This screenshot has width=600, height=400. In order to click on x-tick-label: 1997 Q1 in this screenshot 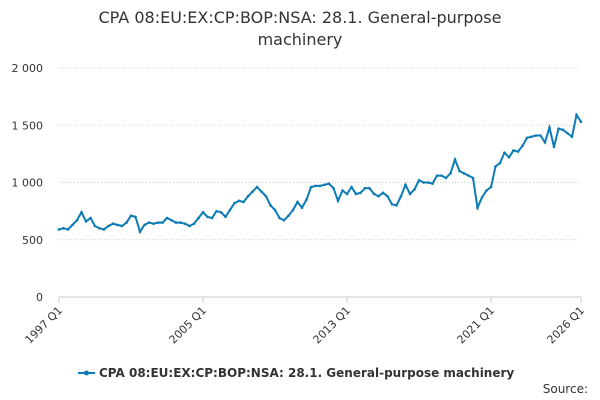, I will do `click(44, 325)`.